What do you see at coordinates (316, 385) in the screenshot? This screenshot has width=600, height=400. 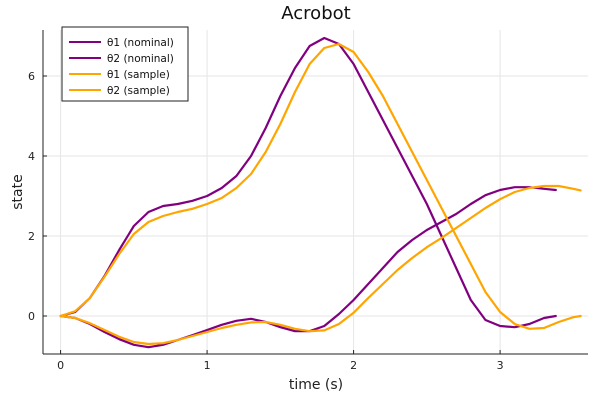 I see `x-axis-title: time (s)` at bounding box center [316, 385].